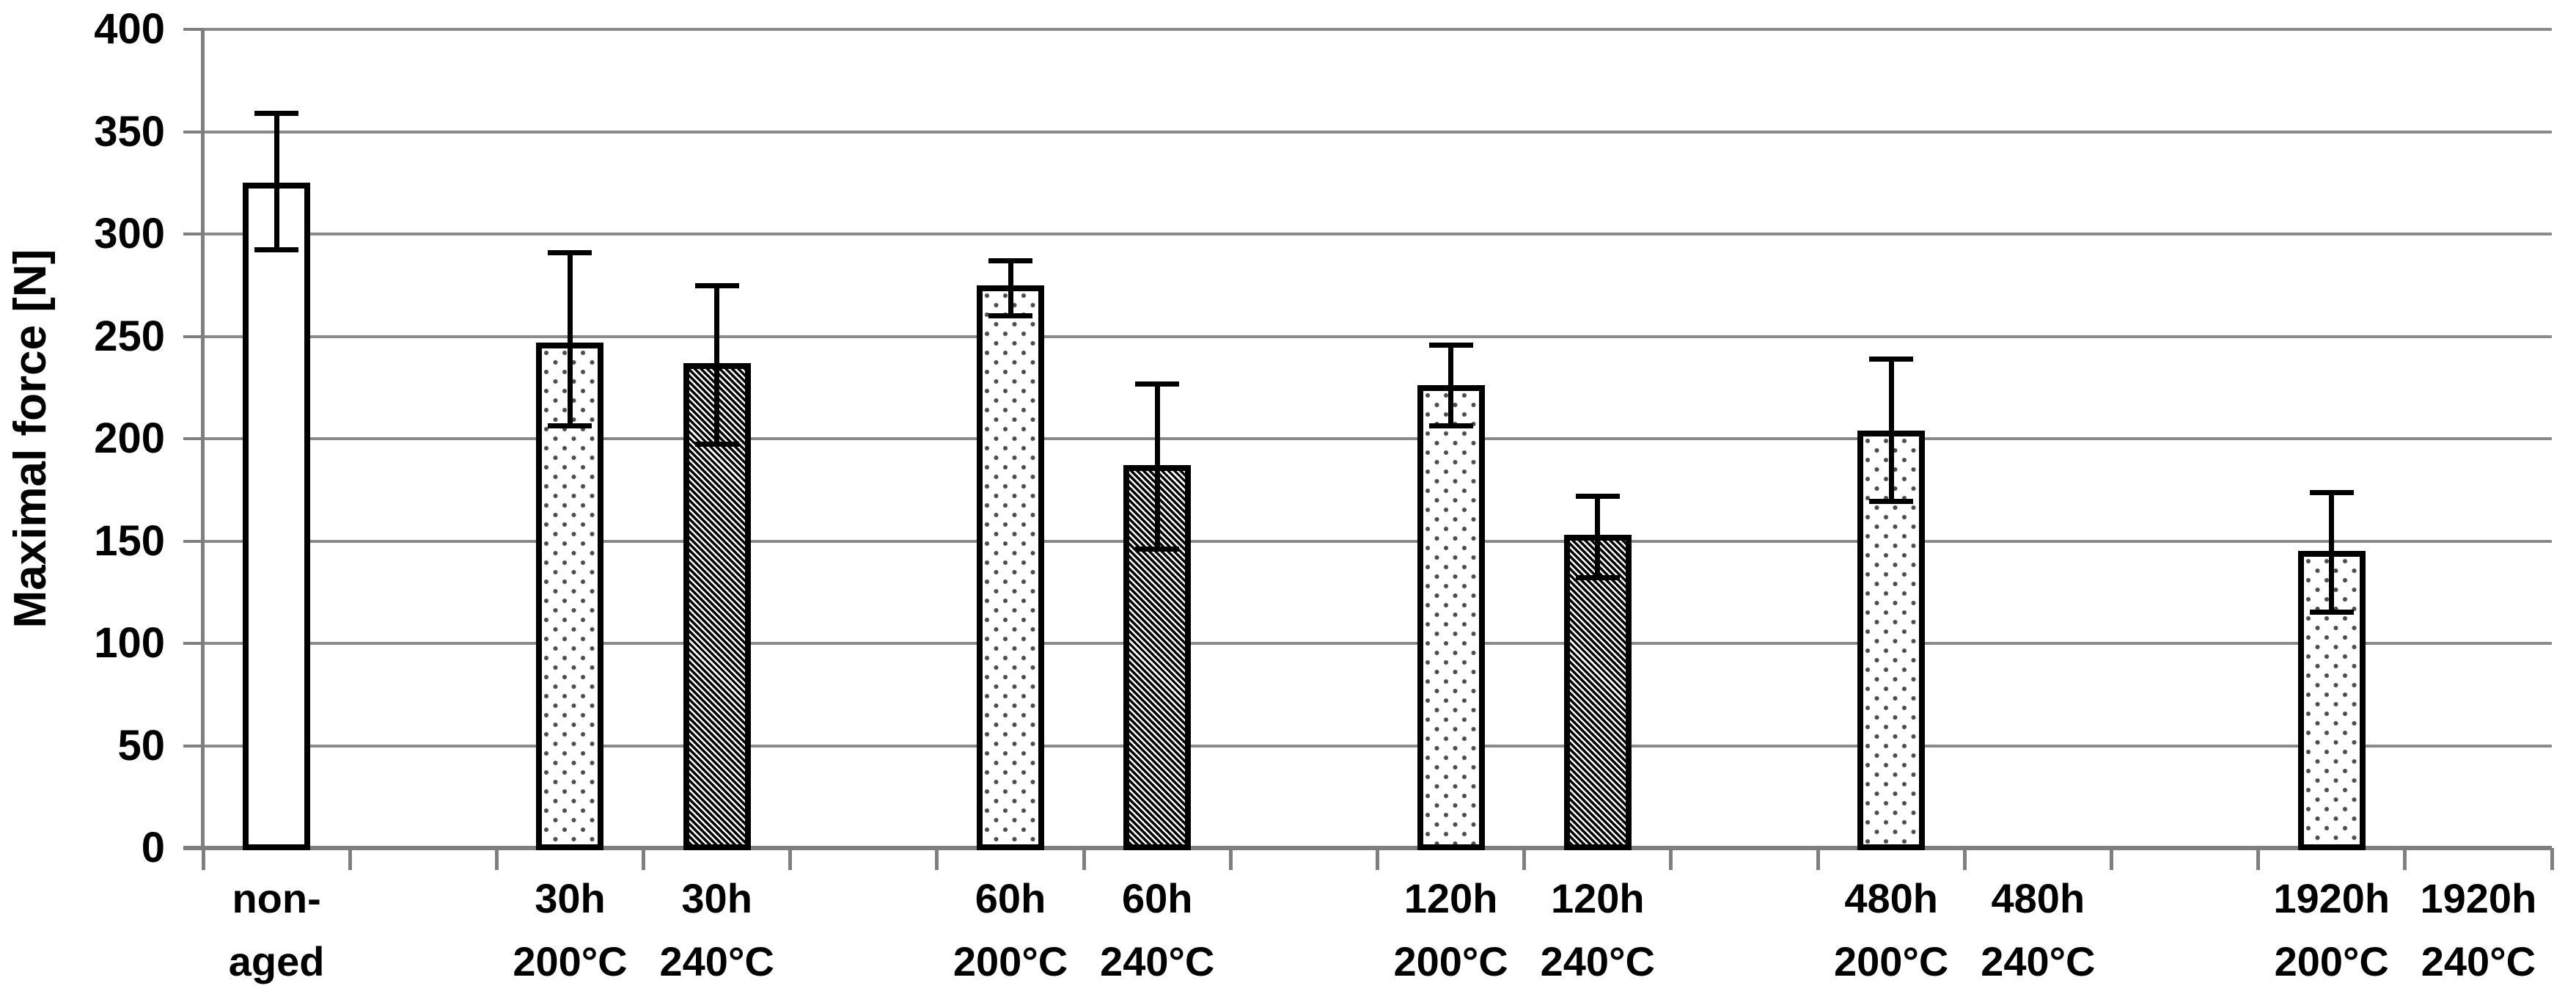 Image resolution: width=2576 pixels, height=1005 pixels. What do you see at coordinates (1891, 930) in the screenshot?
I see `category-label-7: 480h 200°C` at bounding box center [1891, 930].